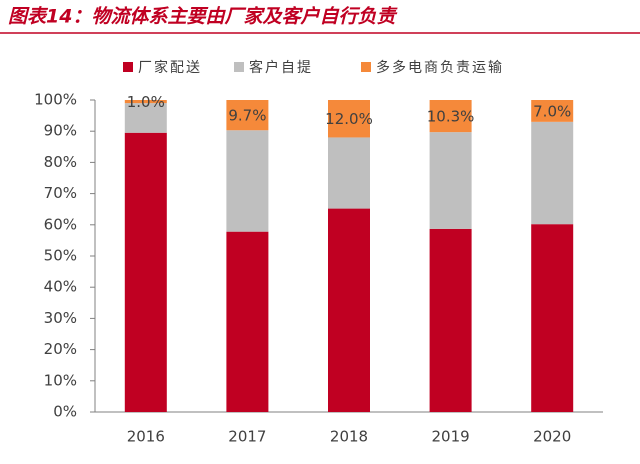 The width and height of the screenshot is (640, 464). What do you see at coordinates (60, 193) in the screenshot?
I see `y-tick-label: 70%` at bounding box center [60, 193].